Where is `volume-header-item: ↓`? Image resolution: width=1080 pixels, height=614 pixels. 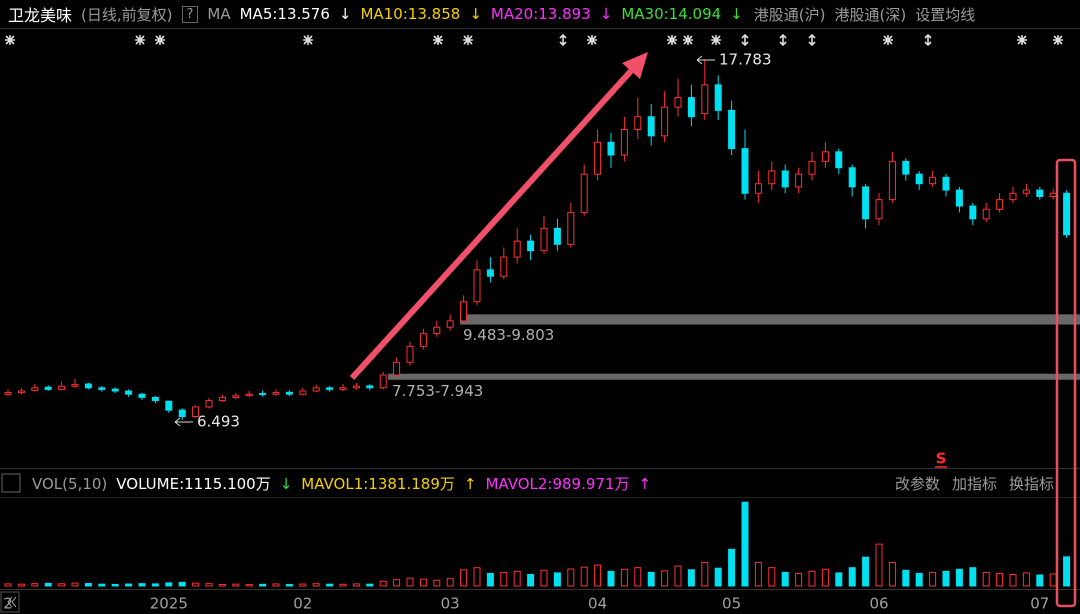
volume-header-item: ↓ is located at coordinates (286, 483).